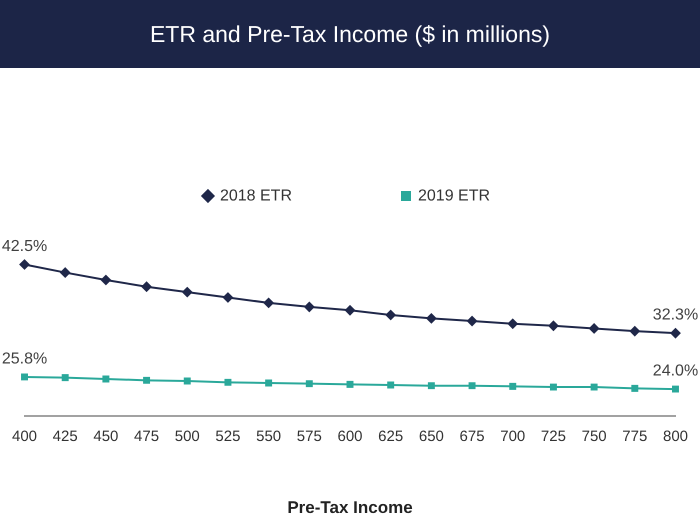 Image resolution: width=700 pixels, height=527 pixels. Describe the element at coordinates (431, 437) in the screenshot. I see `x-tick-label: 650` at that location.